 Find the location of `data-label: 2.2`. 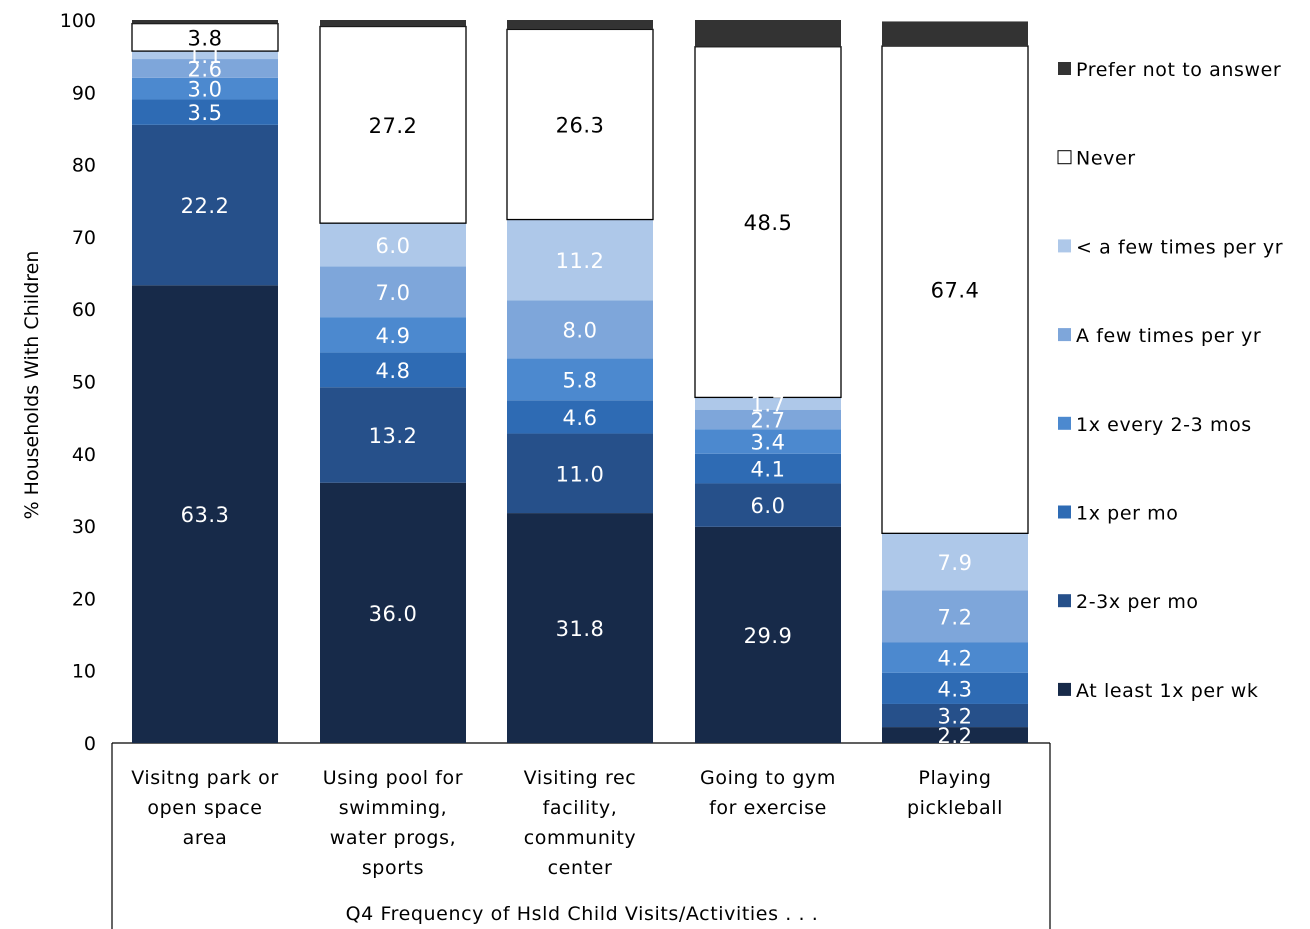

data-label: 2.2 is located at coordinates (955, 736).